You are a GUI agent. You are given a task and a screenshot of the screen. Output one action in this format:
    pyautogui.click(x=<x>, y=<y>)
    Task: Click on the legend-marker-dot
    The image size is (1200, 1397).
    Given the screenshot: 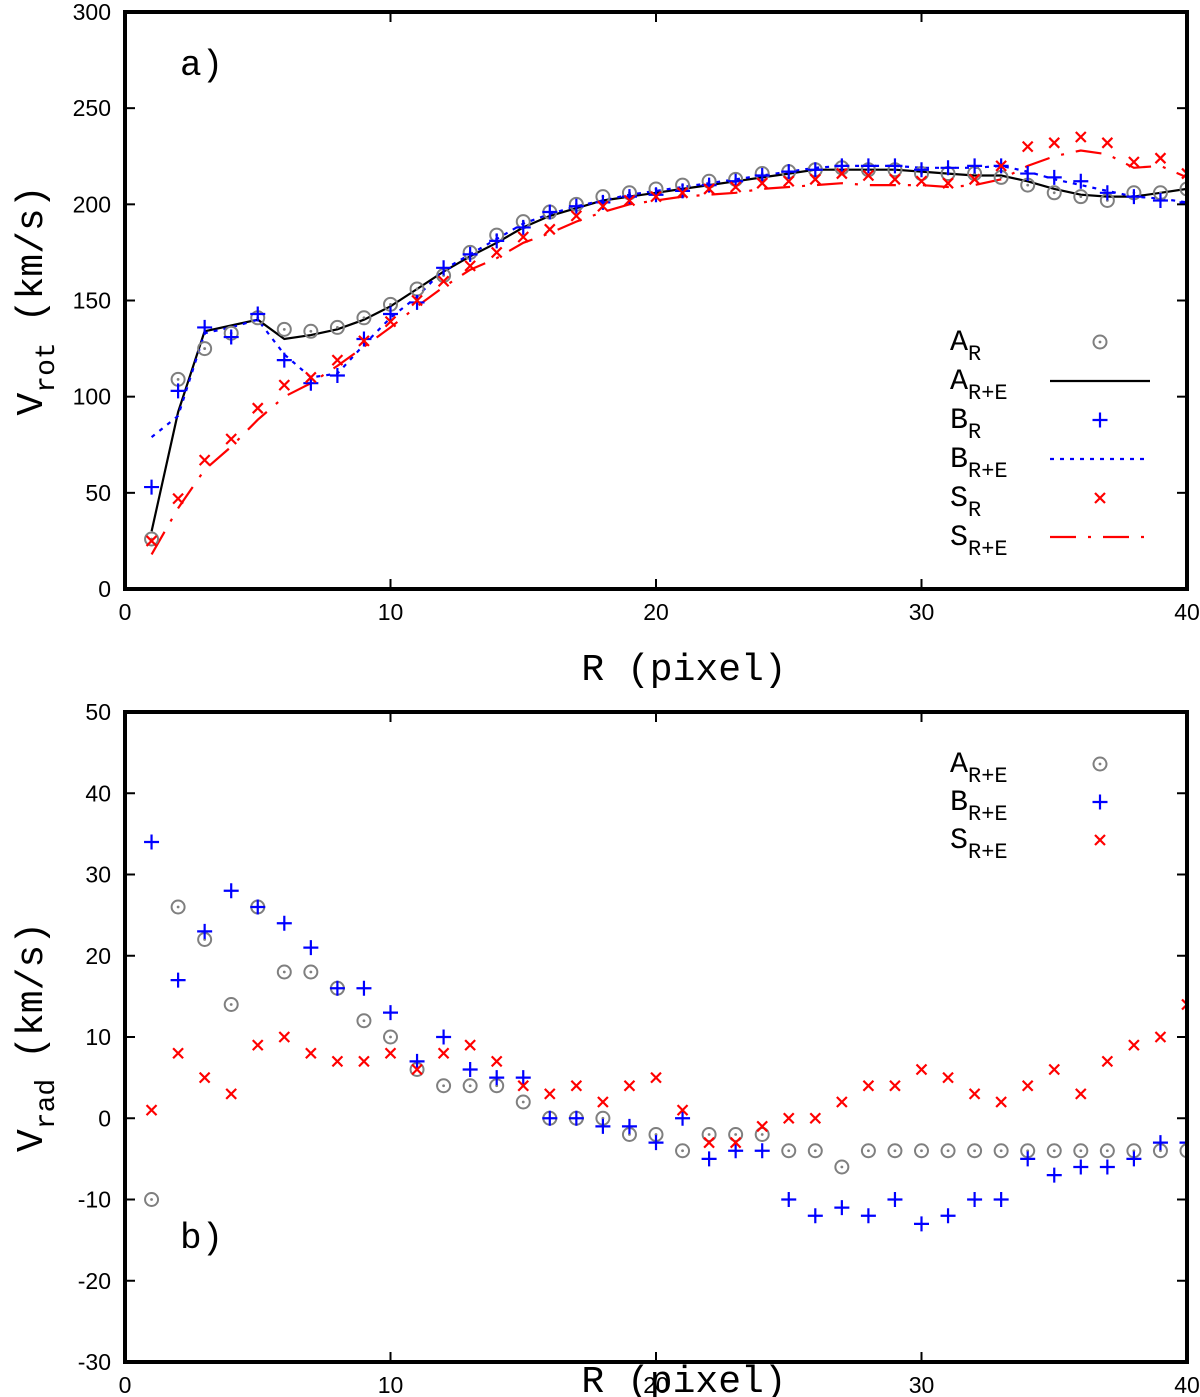 What is the action you would take?
    pyautogui.click(x=1100, y=764)
    